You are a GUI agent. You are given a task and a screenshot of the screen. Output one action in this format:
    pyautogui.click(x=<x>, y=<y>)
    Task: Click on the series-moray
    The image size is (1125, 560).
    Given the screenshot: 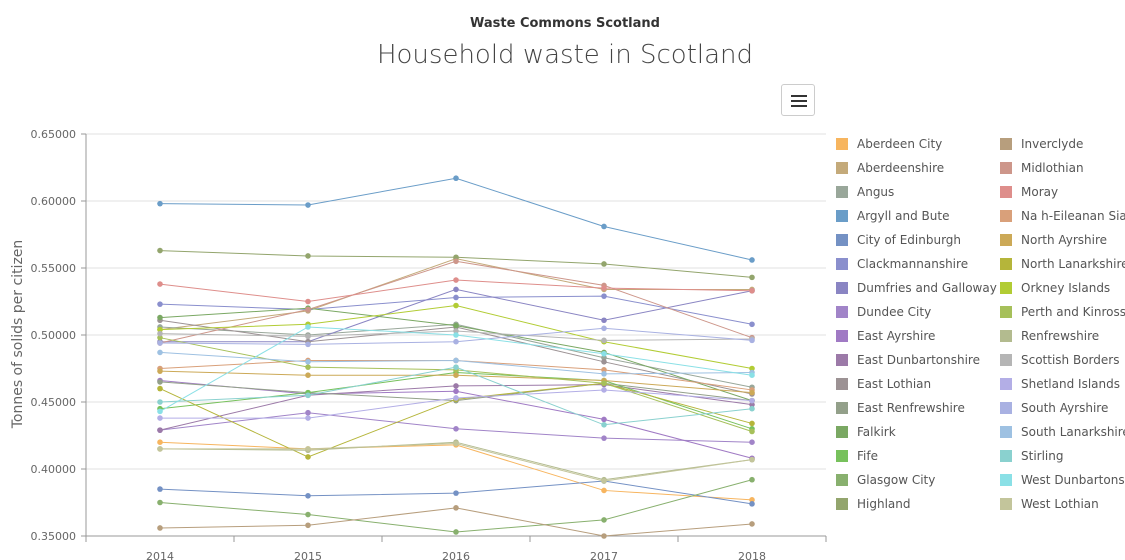 What is the action you would take?
    pyautogui.click(x=456, y=291)
    